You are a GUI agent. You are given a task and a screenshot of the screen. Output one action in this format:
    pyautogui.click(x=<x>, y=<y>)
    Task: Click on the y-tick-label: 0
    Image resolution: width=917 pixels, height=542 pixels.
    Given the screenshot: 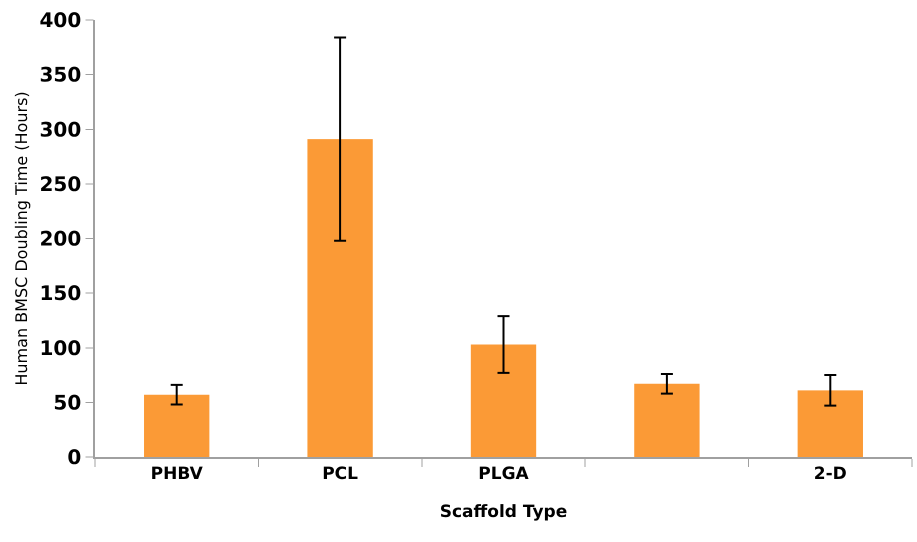 What is the action you would take?
    pyautogui.click(x=74, y=457)
    